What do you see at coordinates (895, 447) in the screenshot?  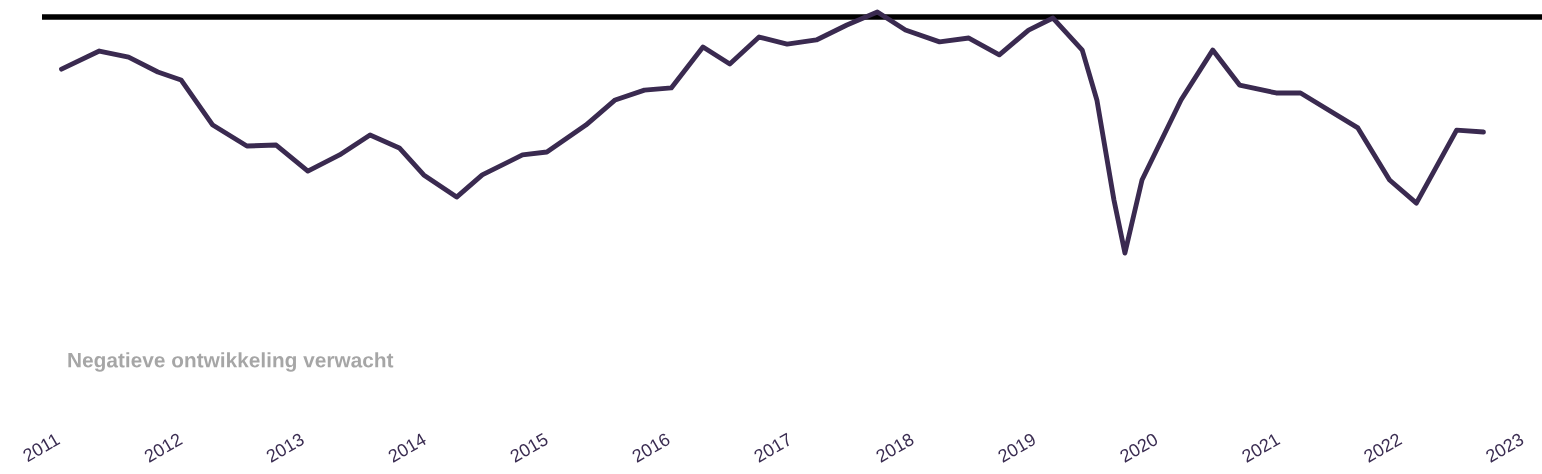 I see `x-tick-label: 2018` at bounding box center [895, 447].